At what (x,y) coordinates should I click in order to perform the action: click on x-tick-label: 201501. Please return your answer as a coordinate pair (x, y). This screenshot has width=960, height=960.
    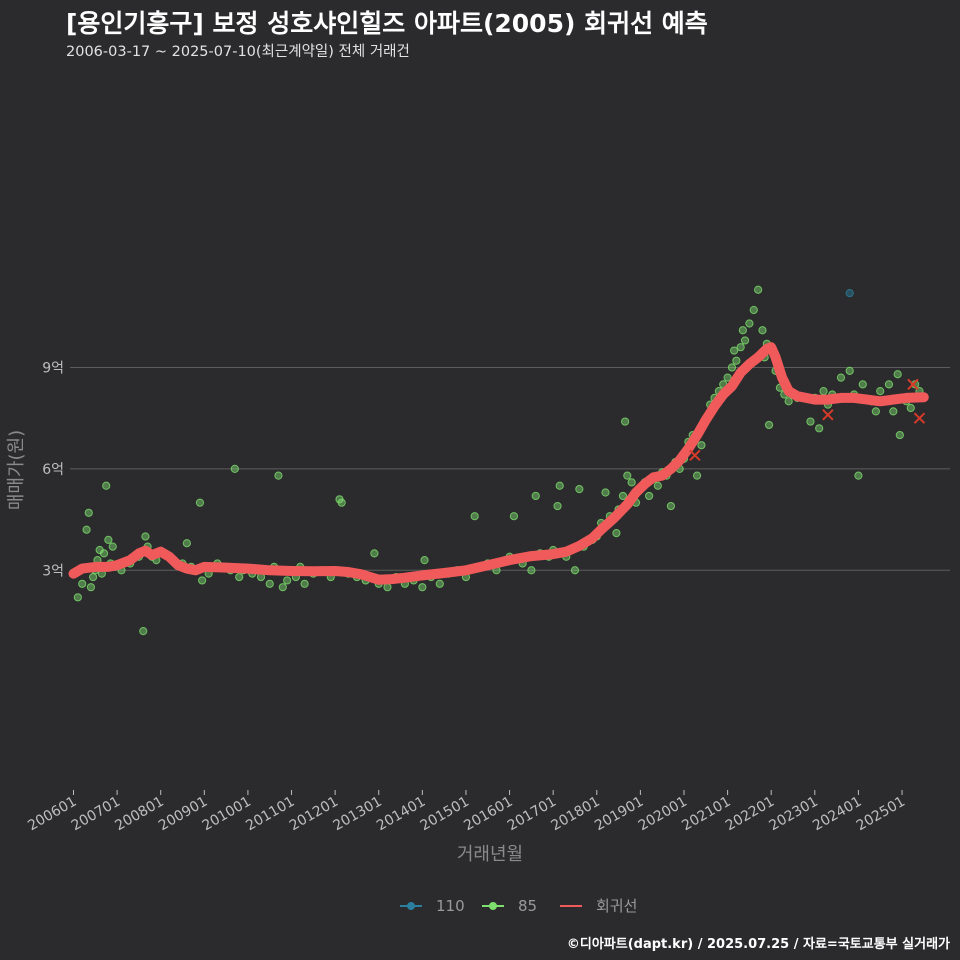
    Looking at the image, I should click on (445, 814).